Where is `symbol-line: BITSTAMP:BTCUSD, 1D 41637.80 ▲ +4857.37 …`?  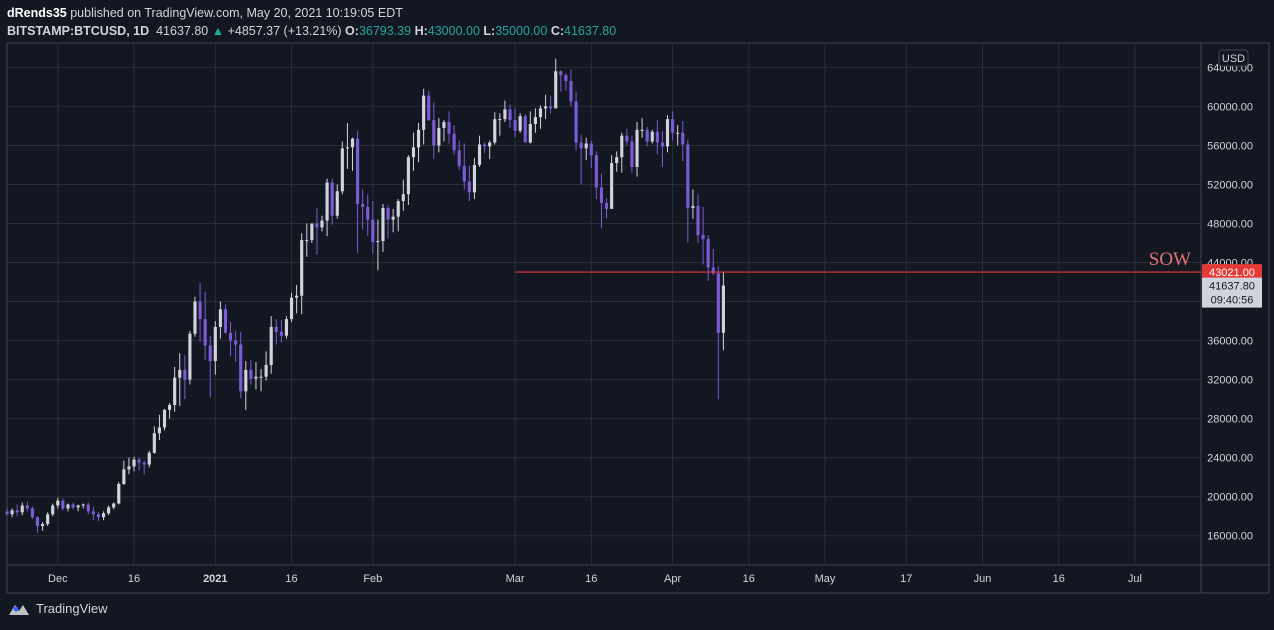 symbol-line: BITSTAMP:BTCUSD, 1D 41637.80 ▲ +4857.37 … is located at coordinates (311, 31).